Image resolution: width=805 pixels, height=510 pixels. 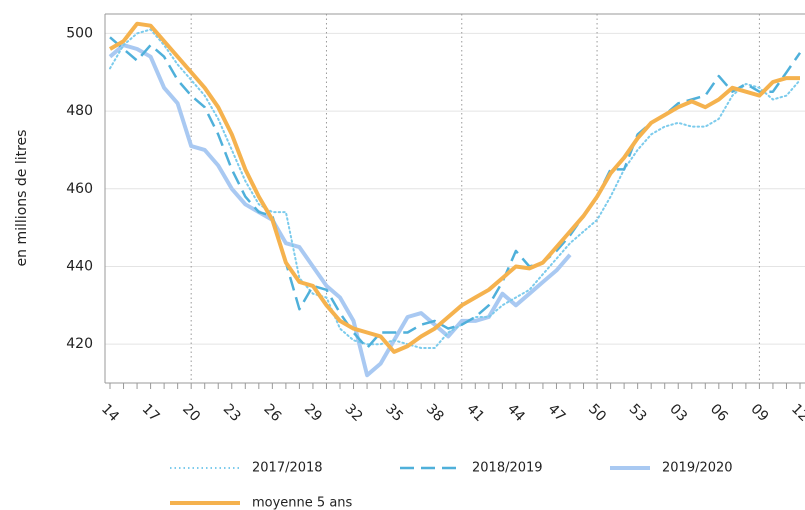 I want to click on y-tick-label: 500, so click(x=79, y=33).